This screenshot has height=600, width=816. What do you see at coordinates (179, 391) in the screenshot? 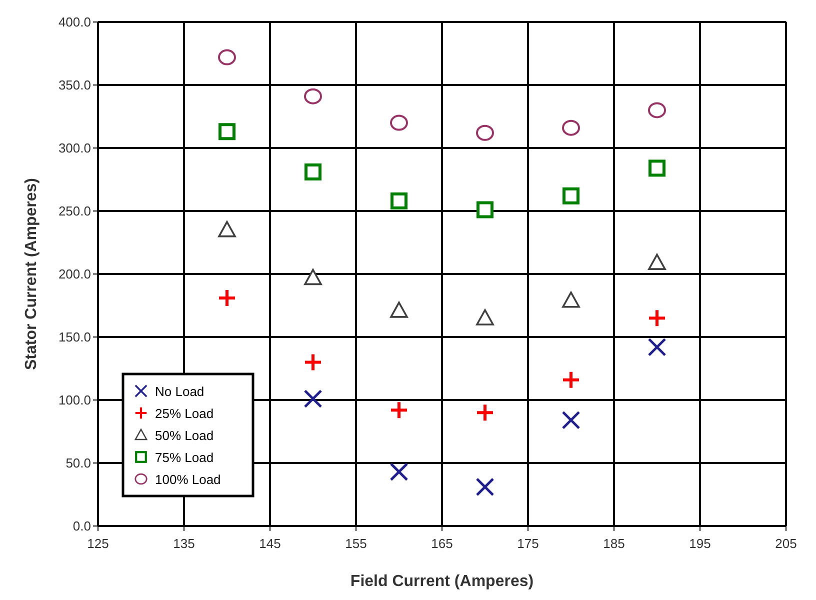
I see `legend-label: No Load` at bounding box center [179, 391].